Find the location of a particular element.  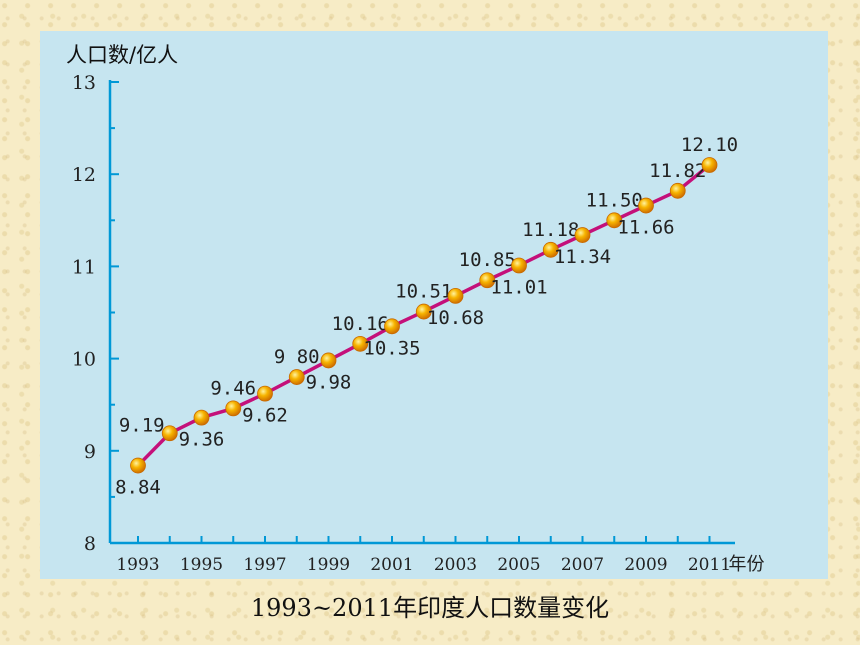

data-label: 11.01 is located at coordinates (518, 287).